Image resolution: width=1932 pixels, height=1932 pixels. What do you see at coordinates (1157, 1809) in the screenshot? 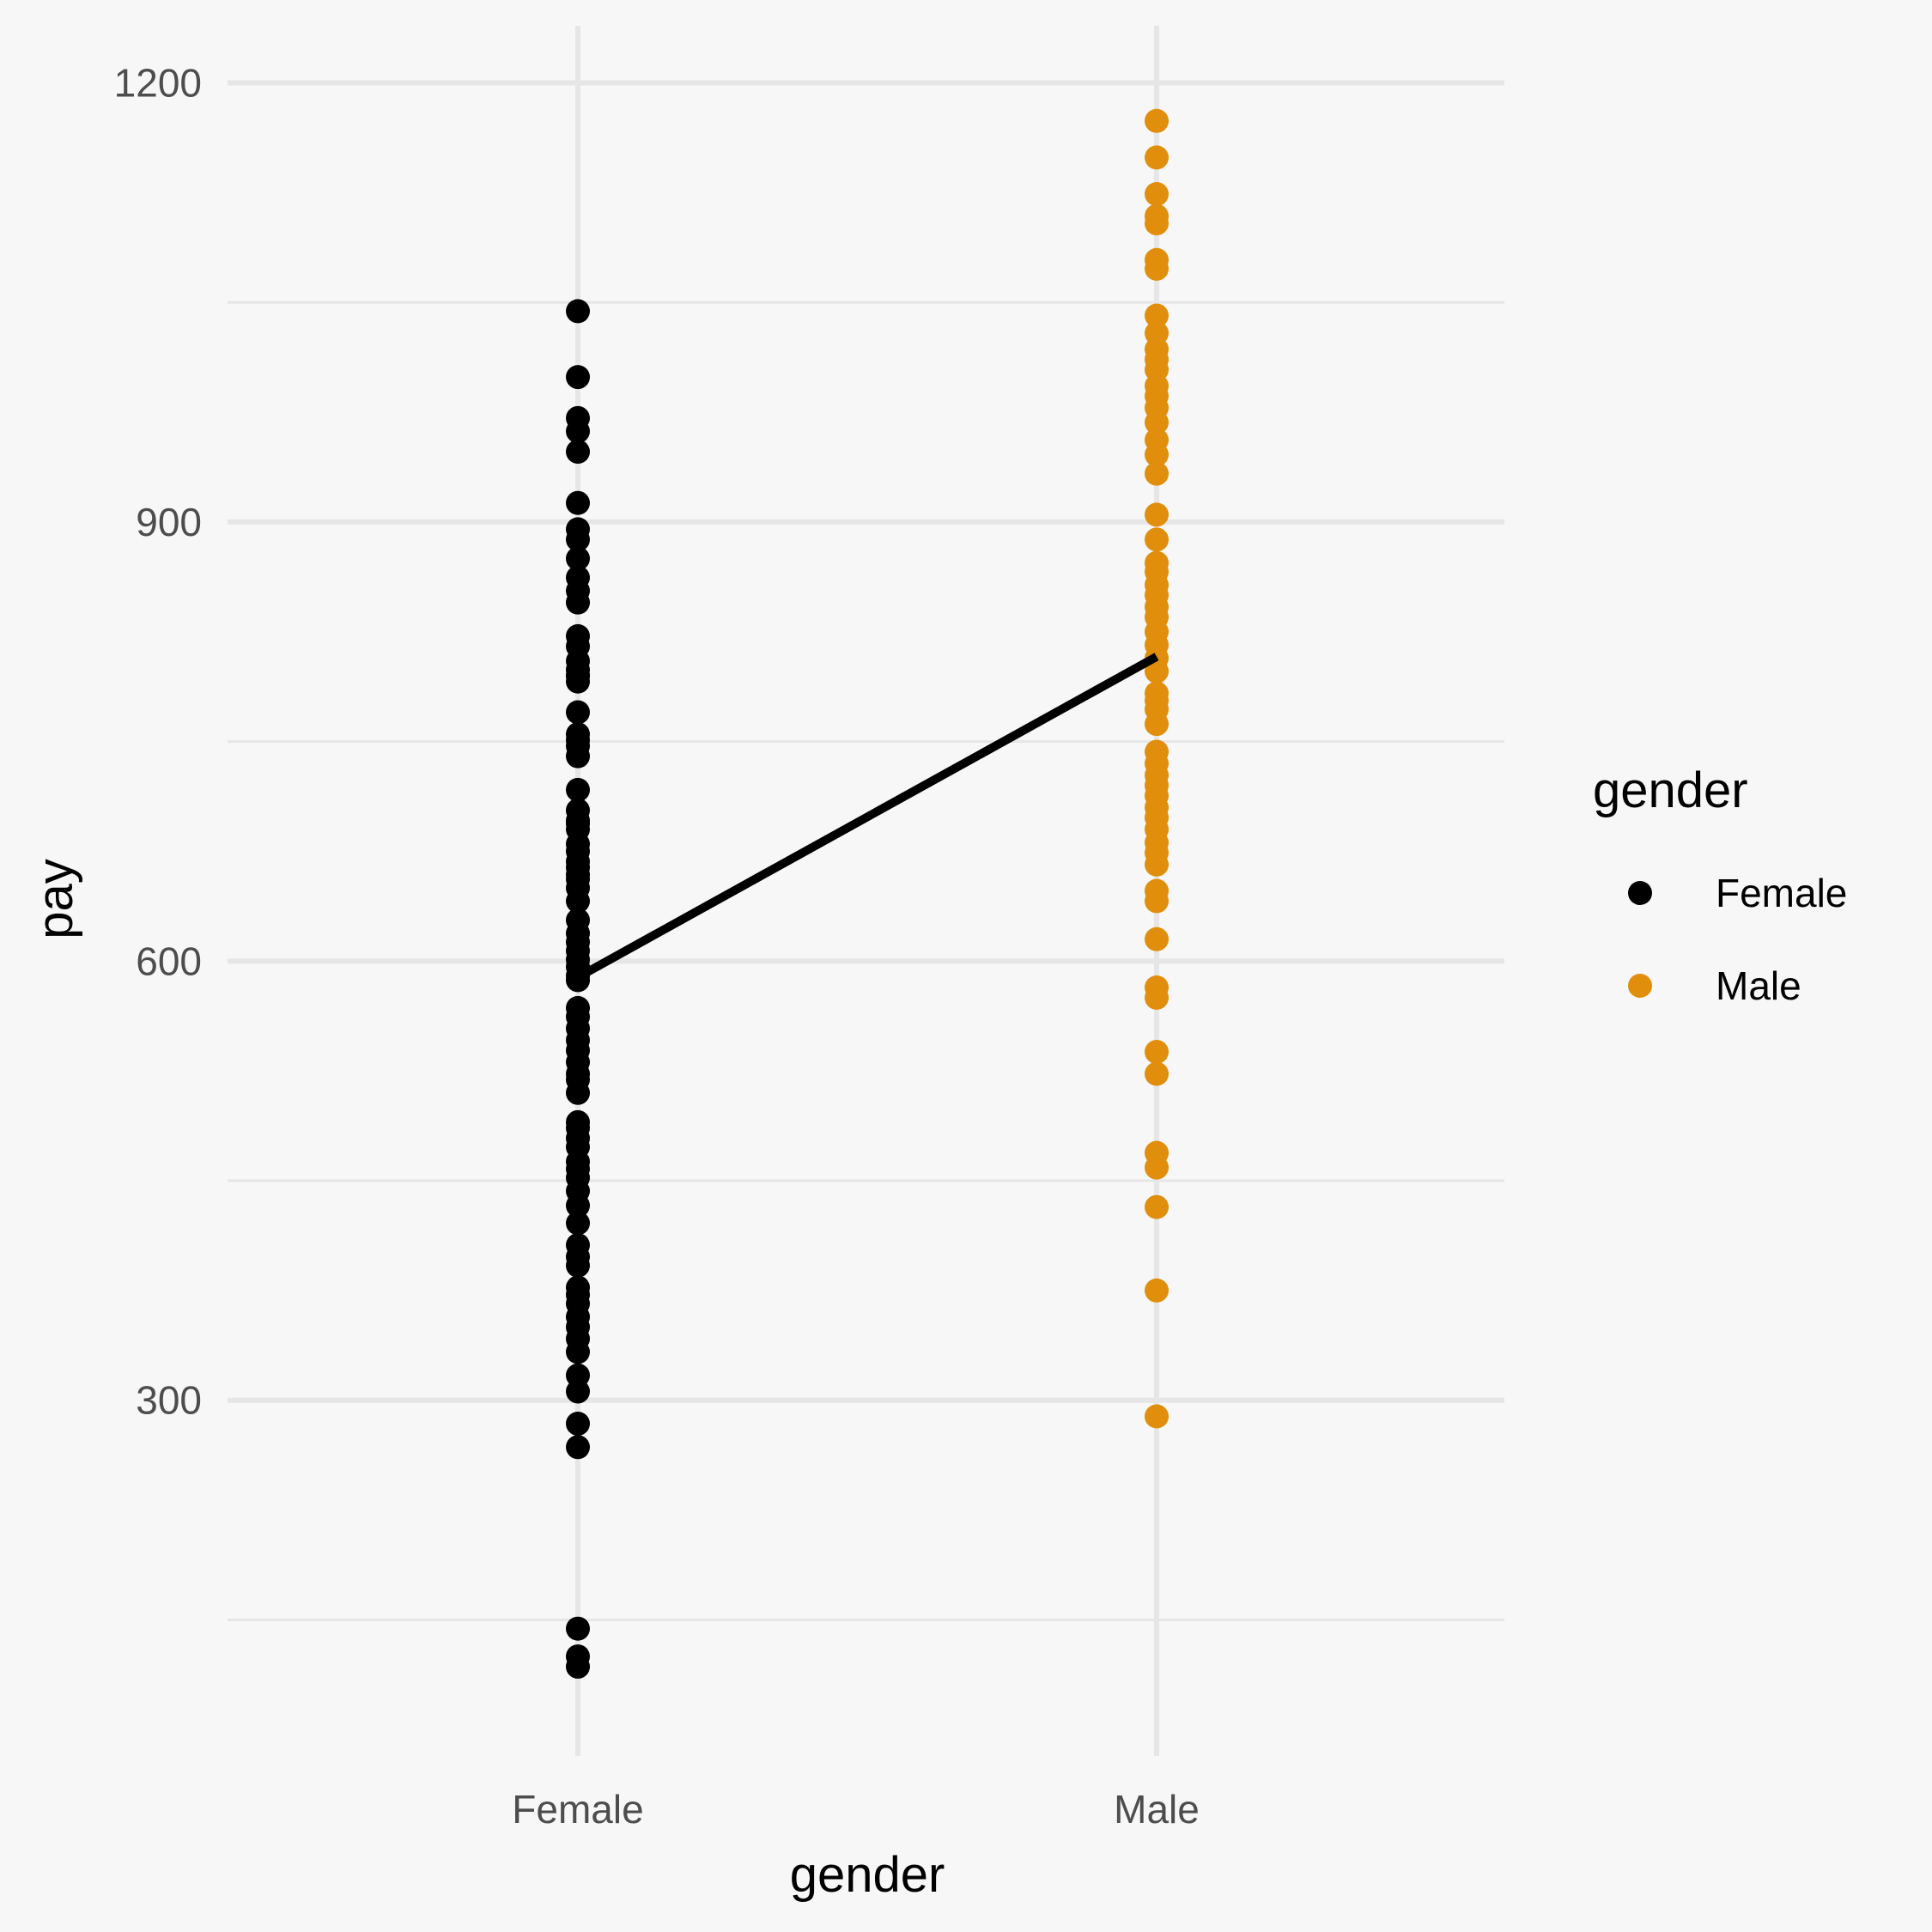
I see `x-tick-label: Male` at bounding box center [1157, 1809].